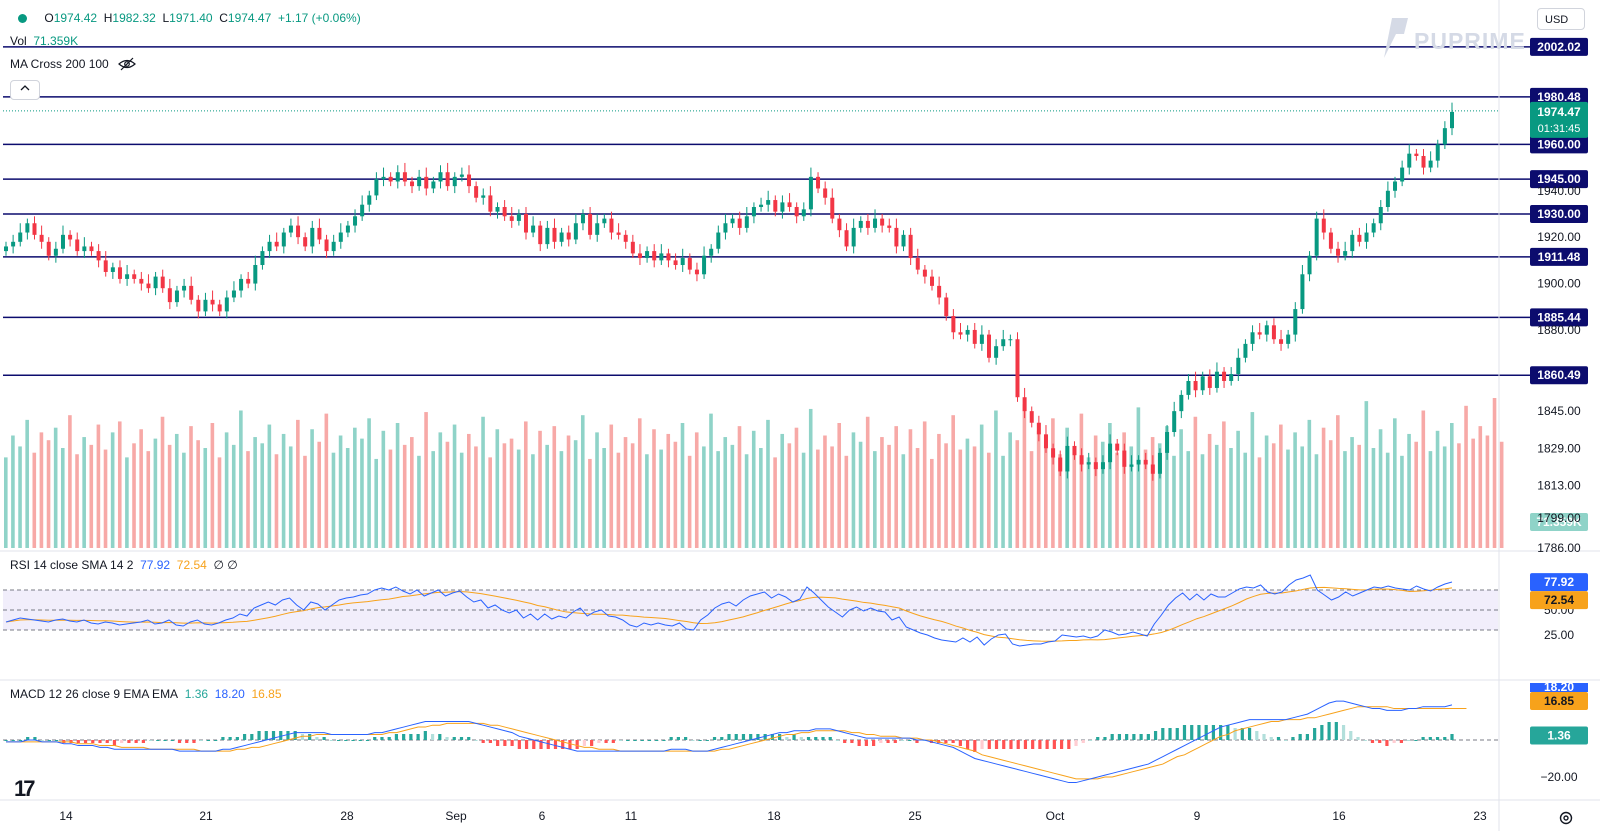  I want to click on ohlc-h-label: H, so click(108, 18).